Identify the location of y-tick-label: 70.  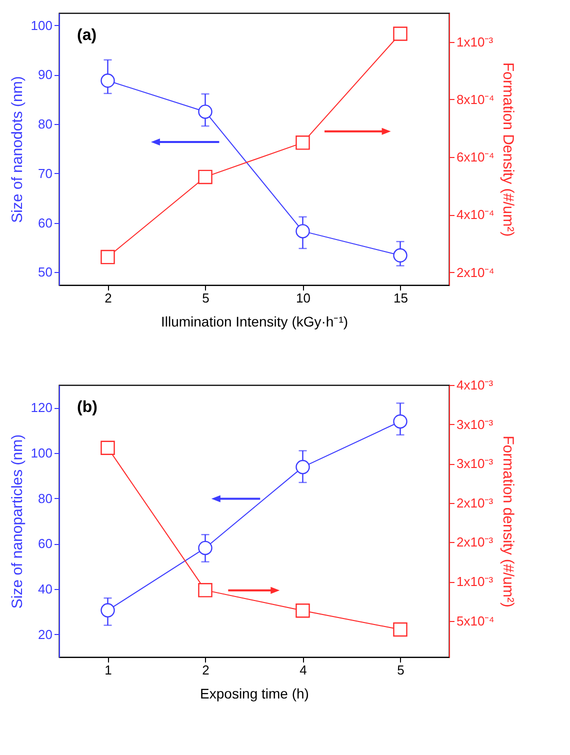
(45, 173).